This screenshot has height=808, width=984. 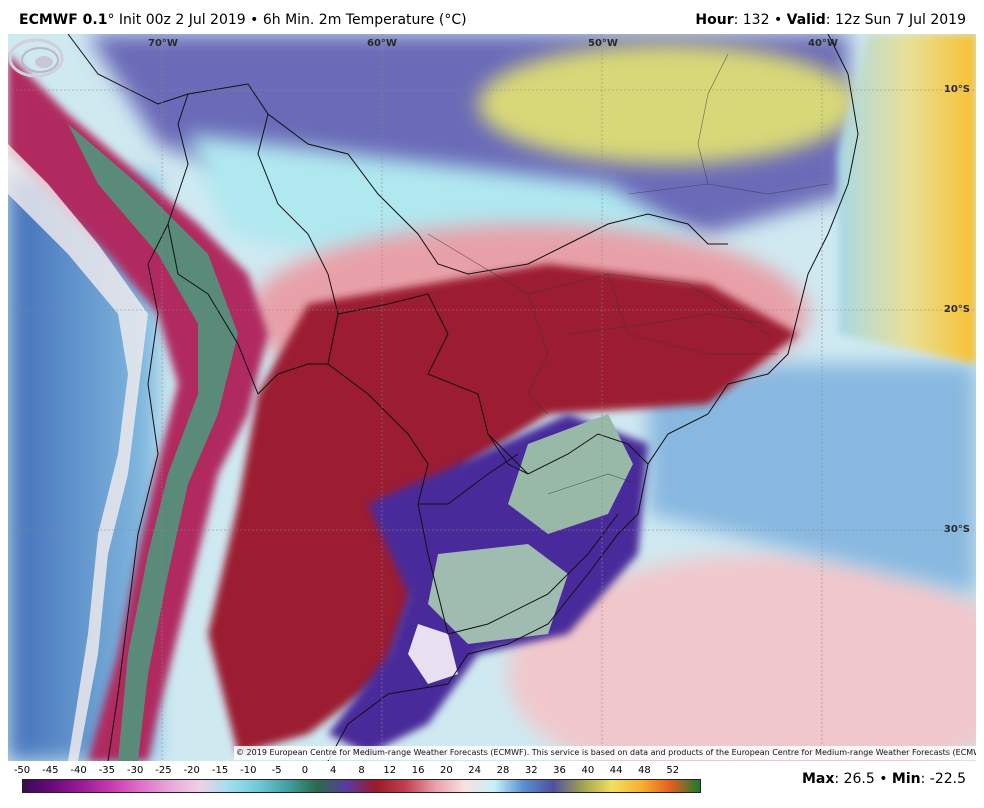 I want to click on scale-tick-label: 52, so click(x=673, y=770).